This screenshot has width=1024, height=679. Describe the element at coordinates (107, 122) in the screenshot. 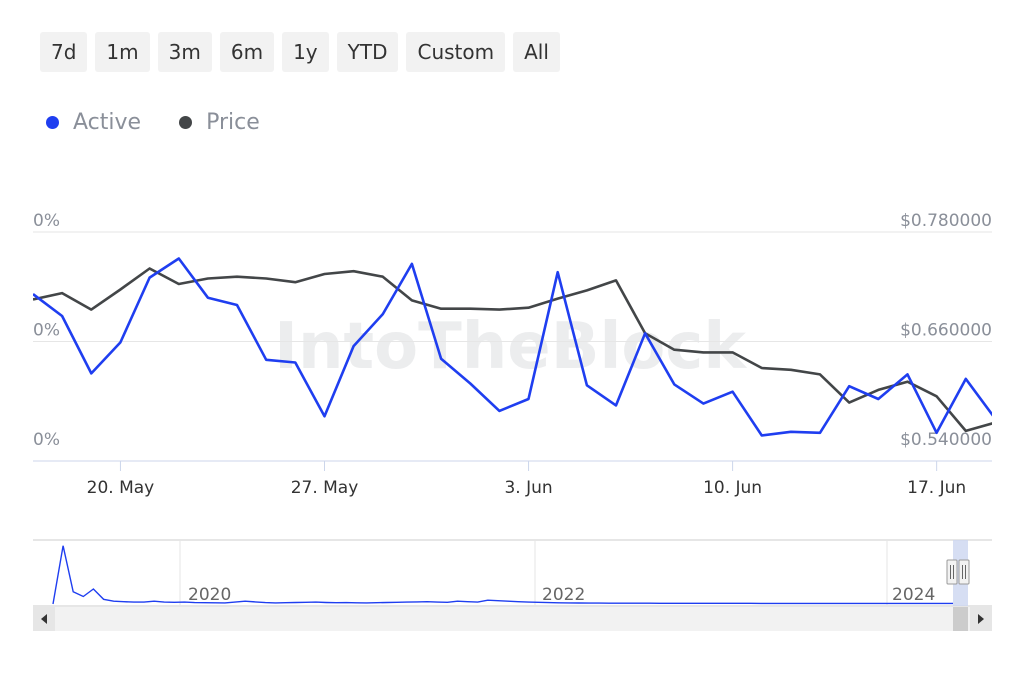

I see `legend-label-active: Active` at that location.